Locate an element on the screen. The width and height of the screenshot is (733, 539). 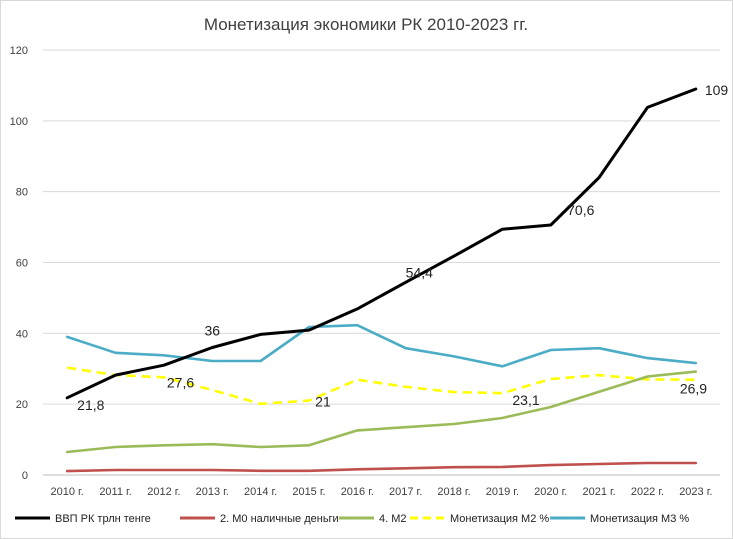
x-tick-label: 2017 г. is located at coordinates (405, 492).